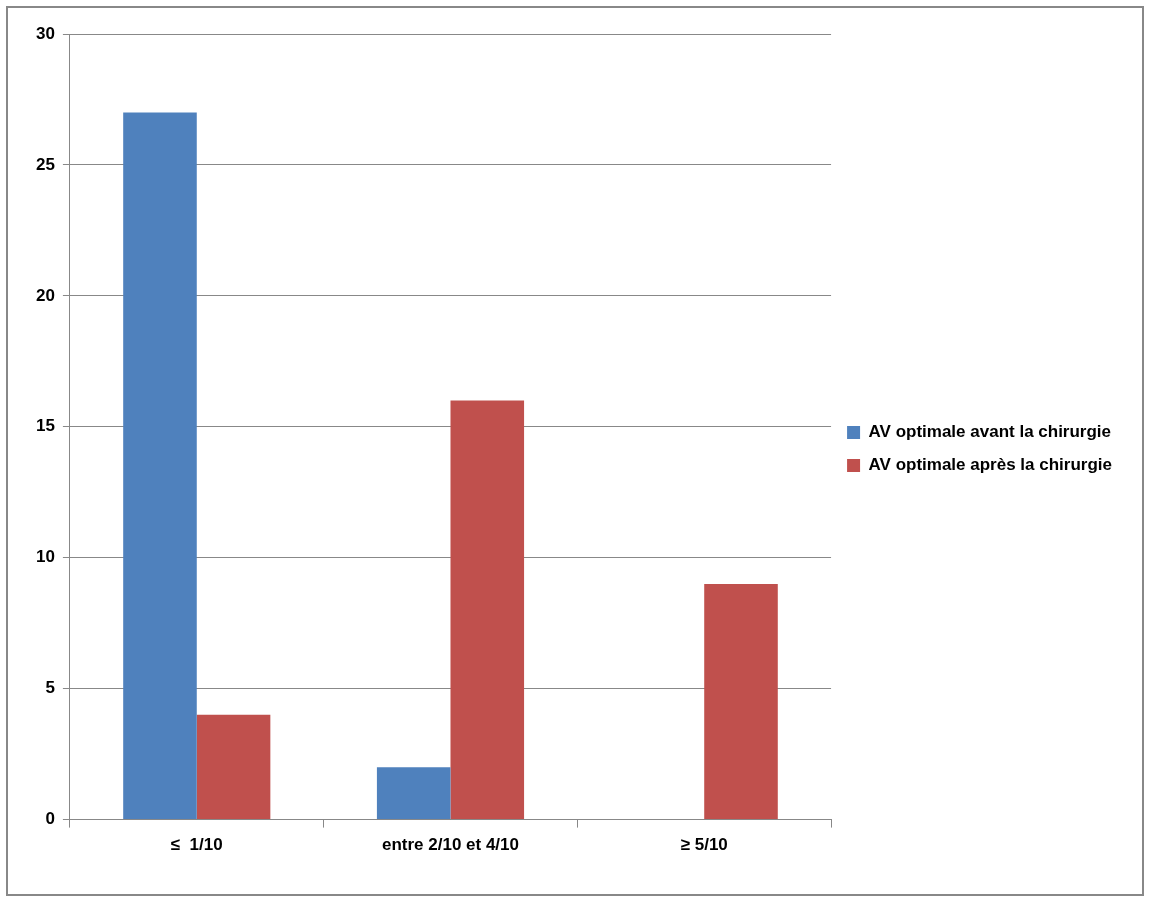 The image size is (1152, 904). Describe the element at coordinates (990, 465) in the screenshot. I see `legend-label: AV optimale après la chirurgie` at that location.